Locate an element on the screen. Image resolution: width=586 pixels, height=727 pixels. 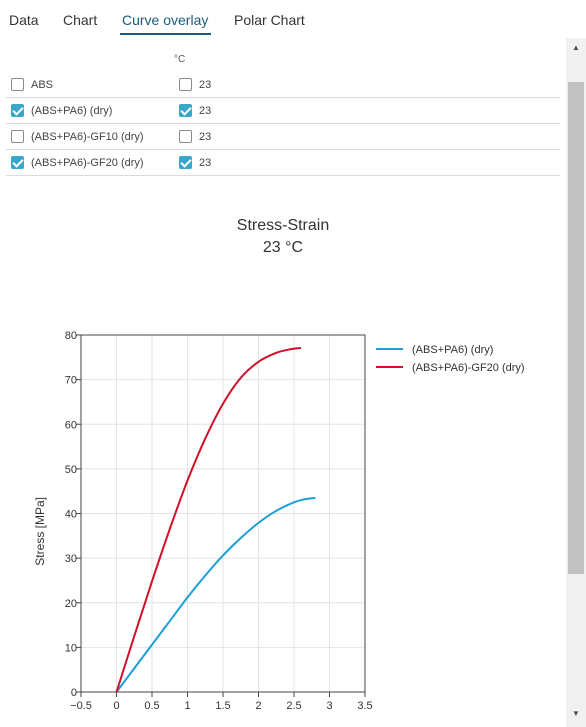
legend-entry: (ABS+PA6) (dry) is located at coordinates (452, 350).